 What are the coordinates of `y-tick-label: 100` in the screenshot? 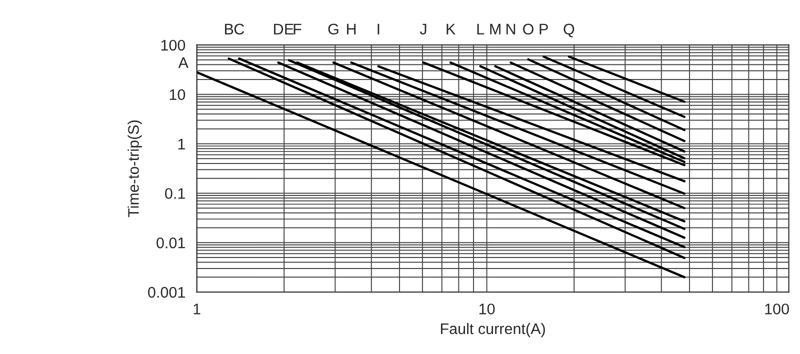 It's located at (173, 45).